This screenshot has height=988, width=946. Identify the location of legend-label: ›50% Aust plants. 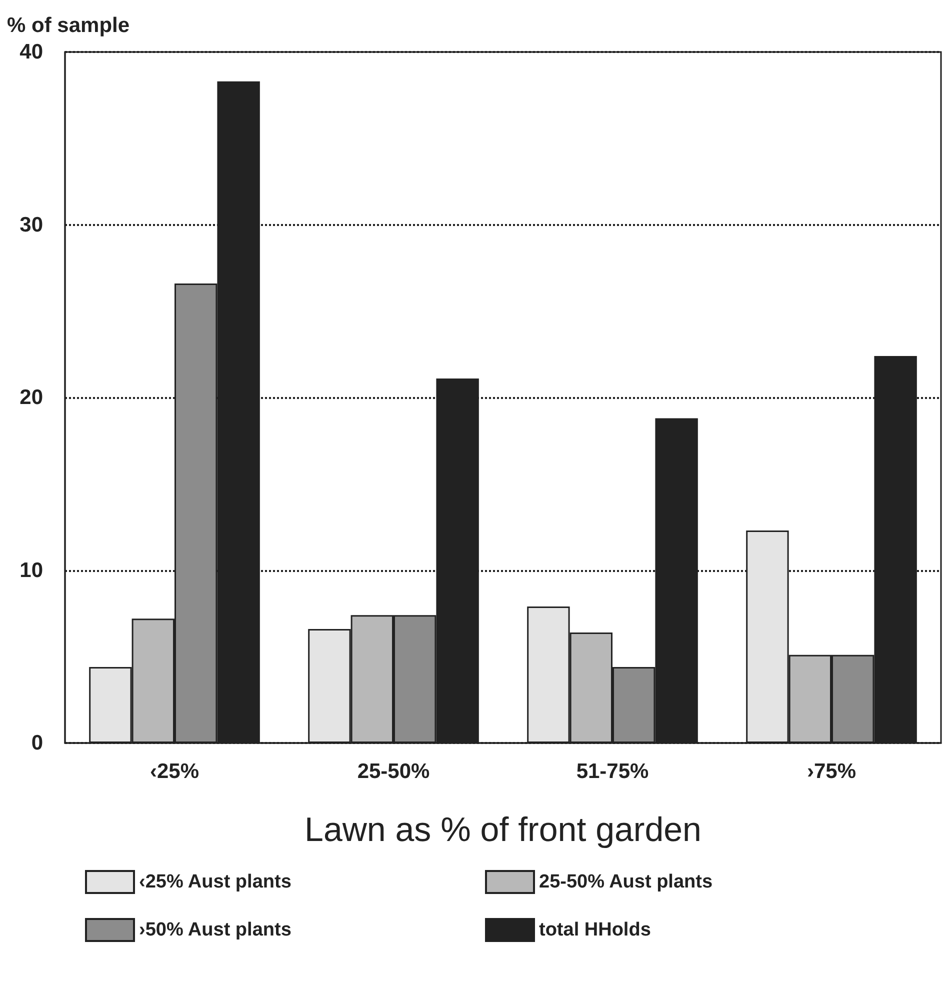
(215, 930).